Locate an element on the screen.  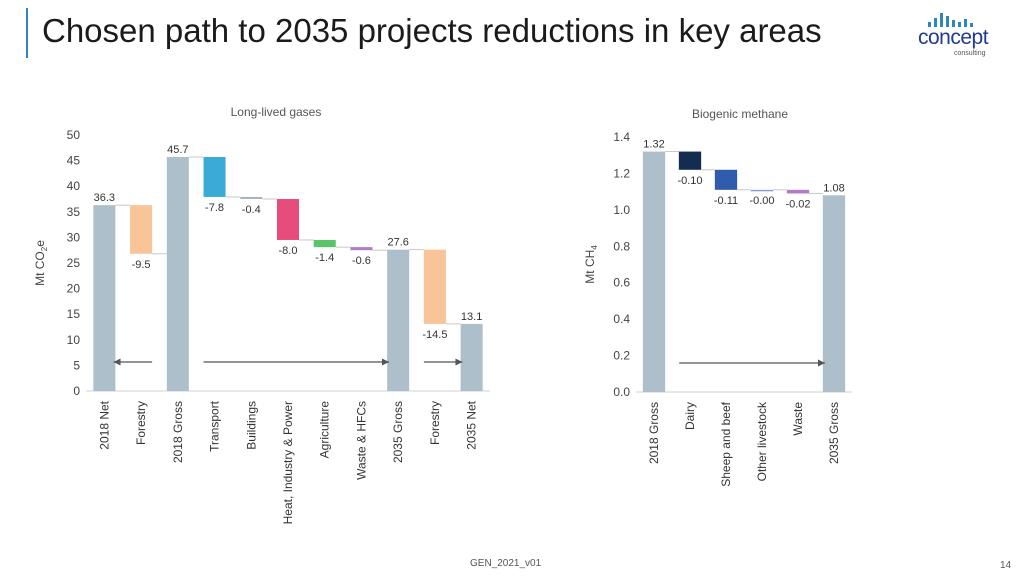
y-tick-label: 25 is located at coordinates (74, 263).